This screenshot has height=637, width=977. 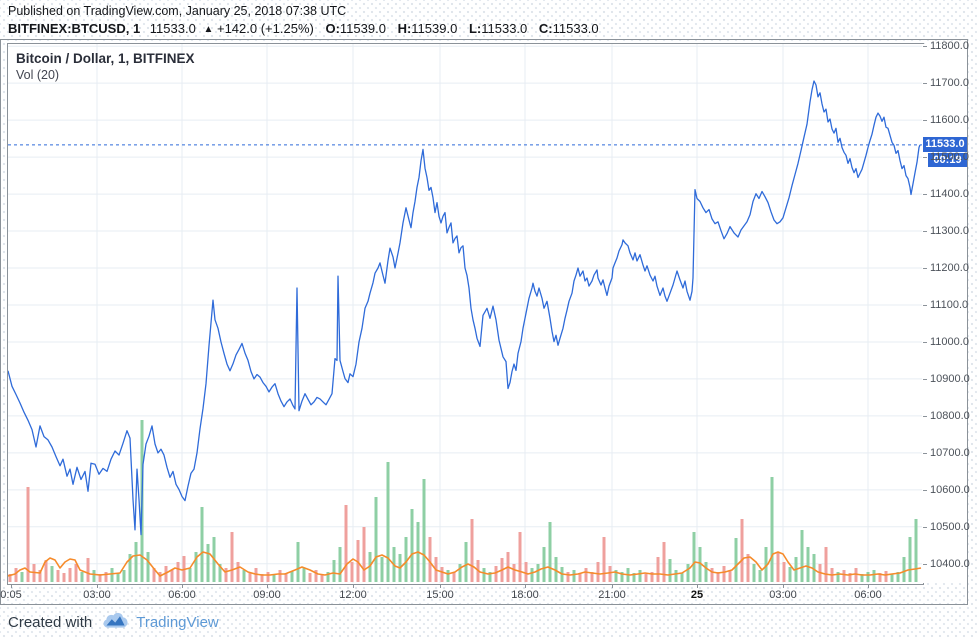 What do you see at coordinates (504, 28) in the screenshot?
I see `low-value: 11533.0` at bounding box center [504, 28].